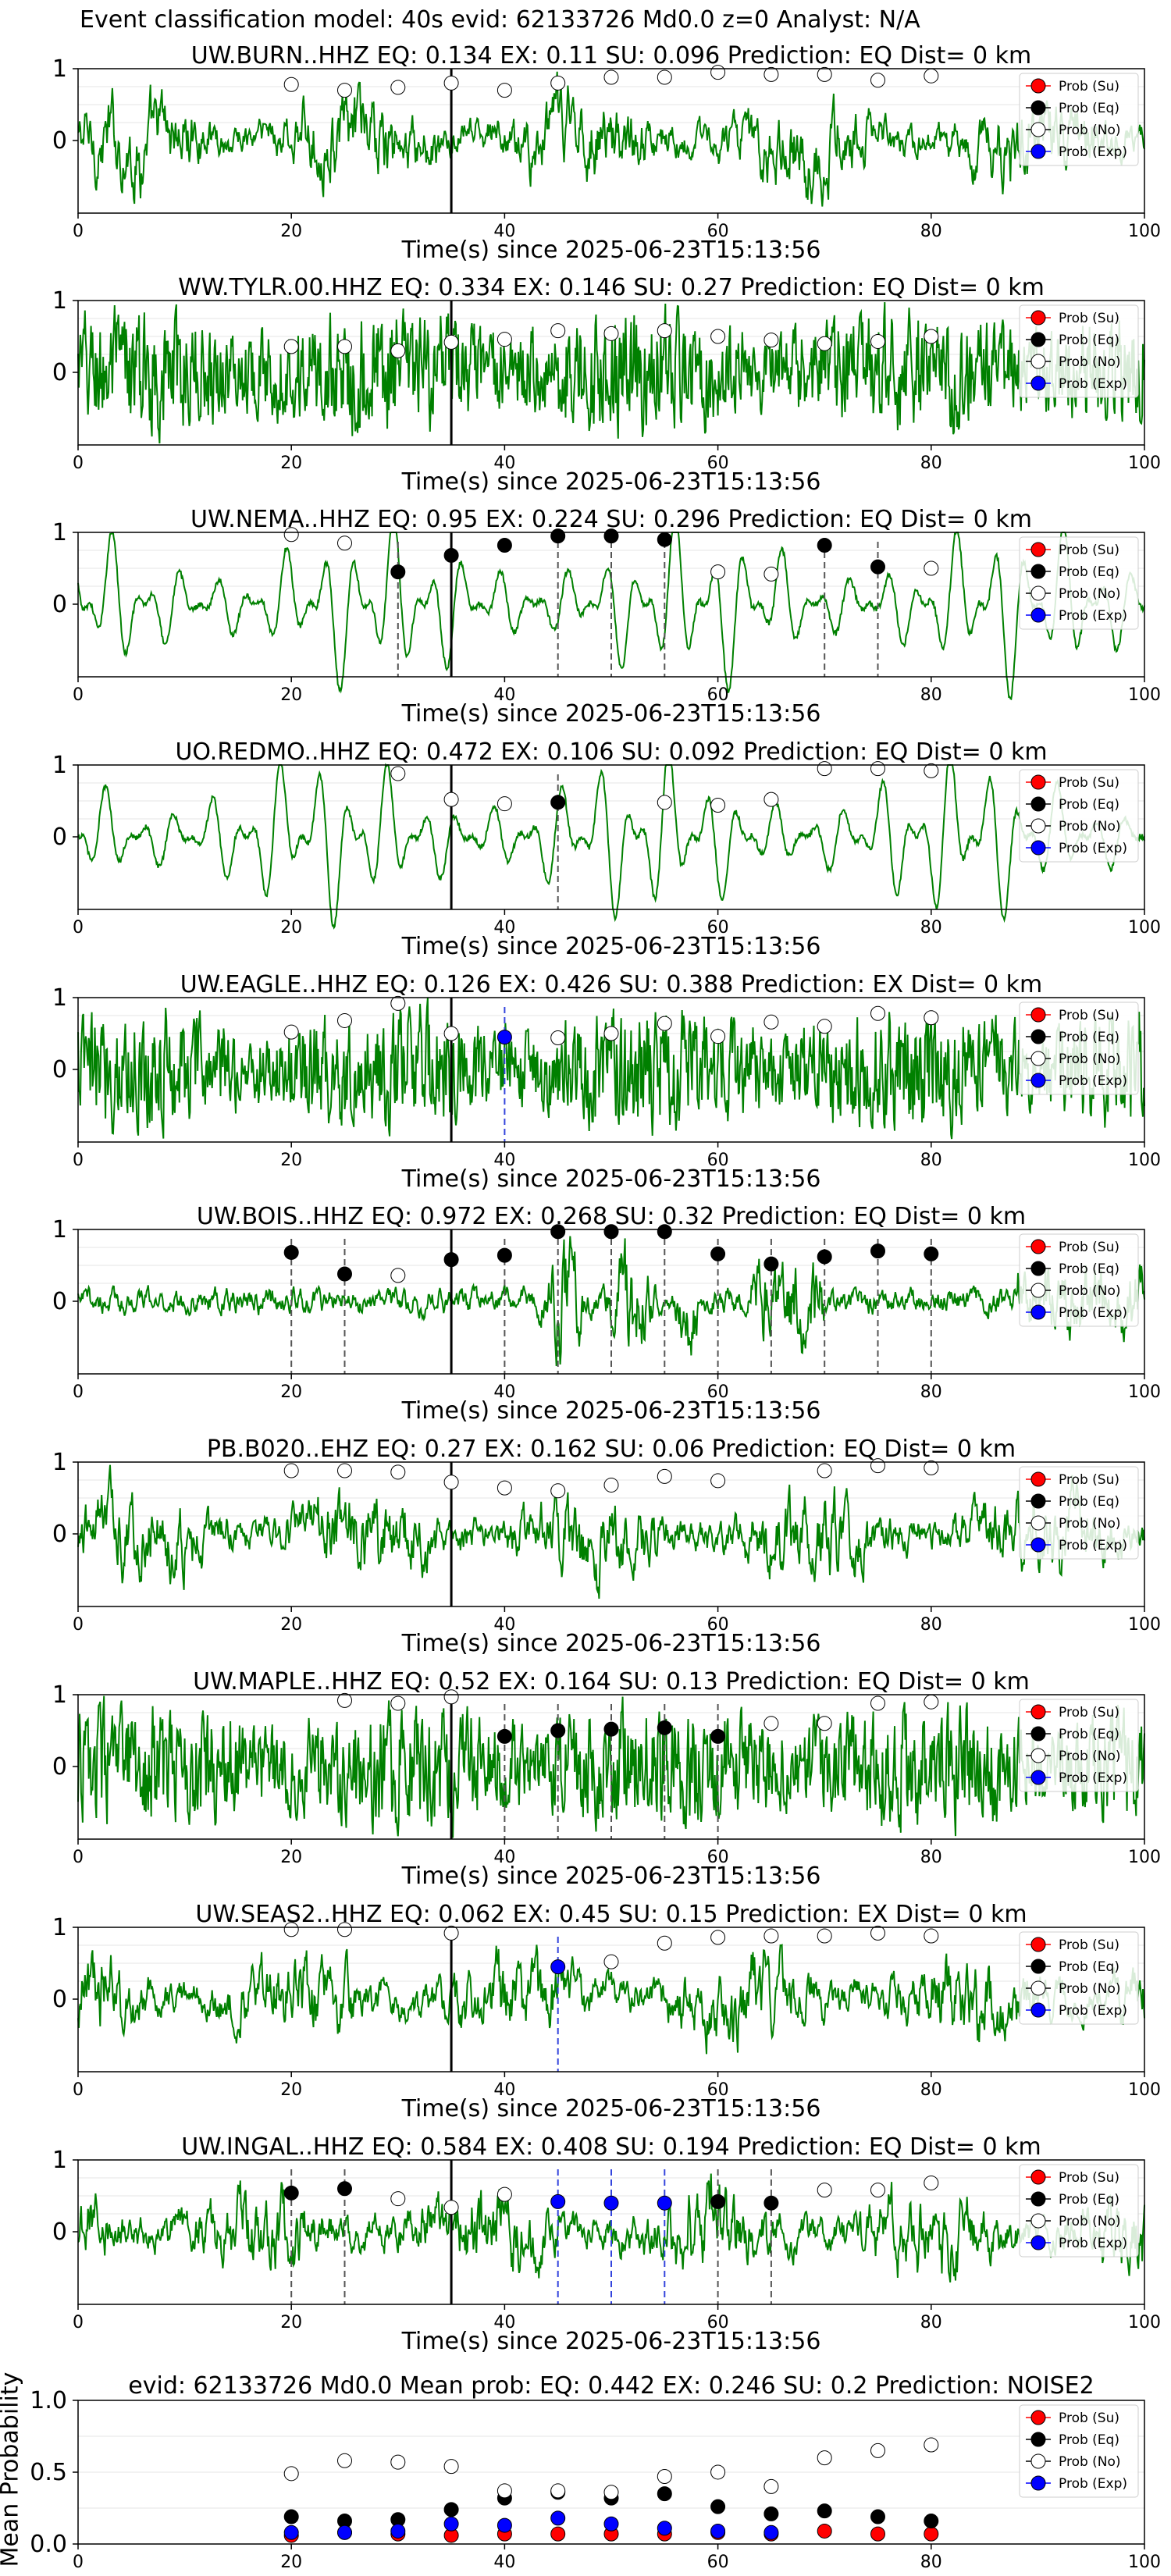 This screenshot has width=1171, height=2576. Describe the element at coordinates (611, 2000) in the screenshot. I see `axes-frame` at that location.